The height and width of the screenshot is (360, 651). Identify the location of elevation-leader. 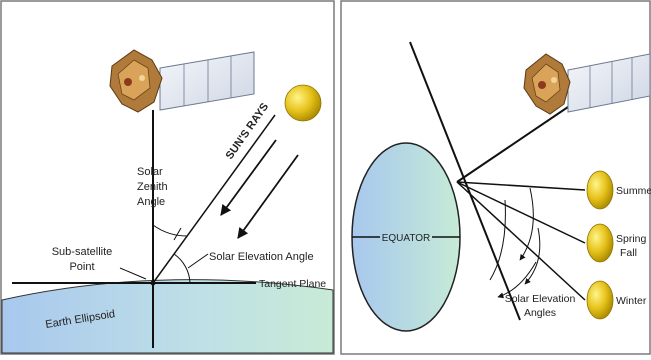
(198, 261).